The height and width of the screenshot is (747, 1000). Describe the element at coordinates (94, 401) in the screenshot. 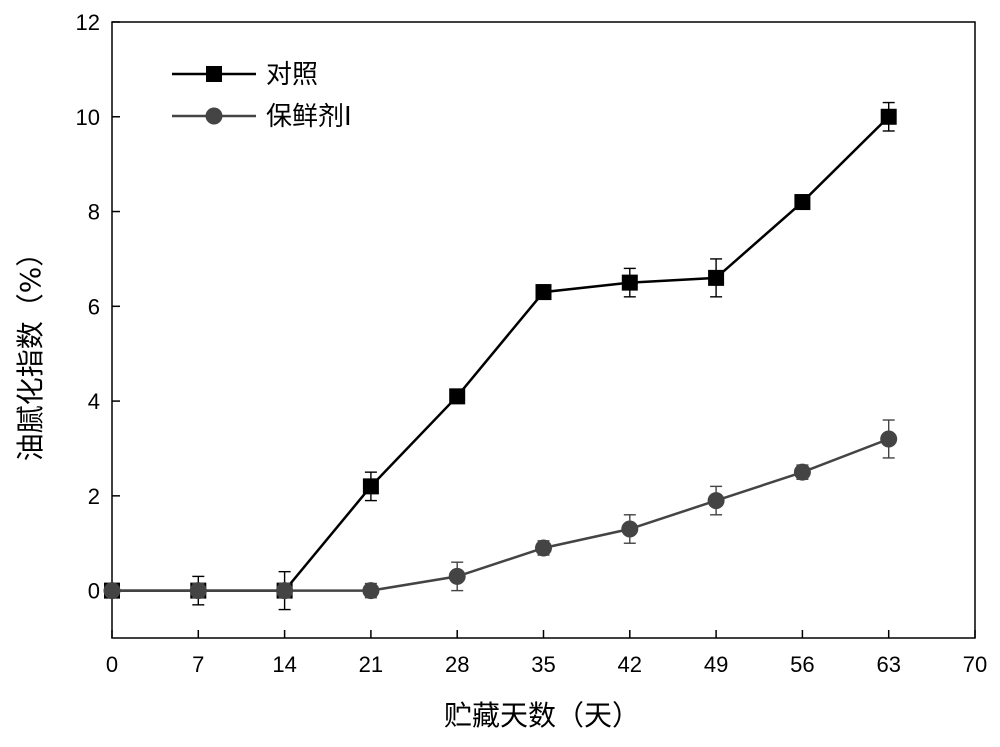

I see `y-tick-label: 4` at that location.